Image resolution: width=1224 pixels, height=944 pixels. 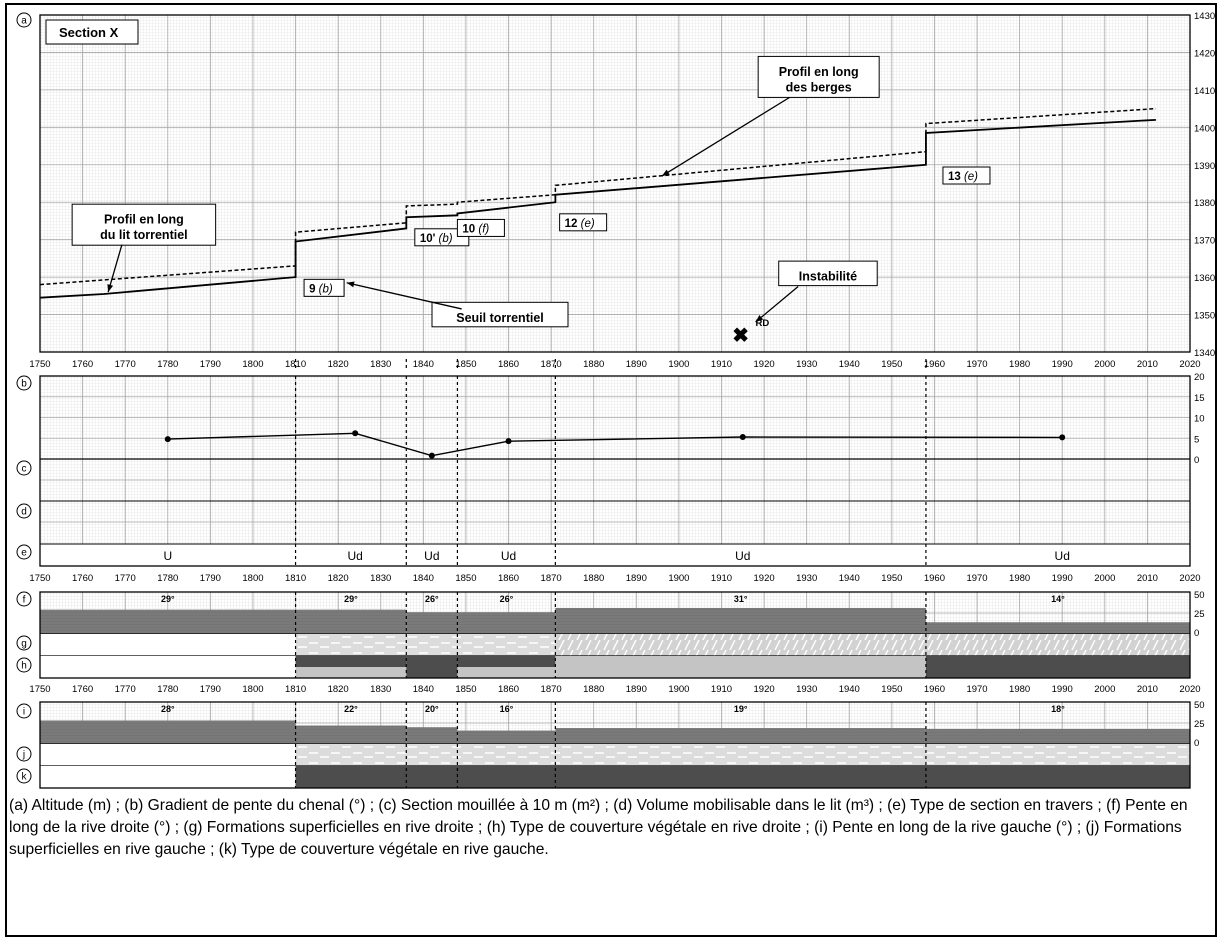 What do you see at coordinates (168, 709) in the screenshot?
I see `slope-label: 28°` at bounding box center [168, 709].